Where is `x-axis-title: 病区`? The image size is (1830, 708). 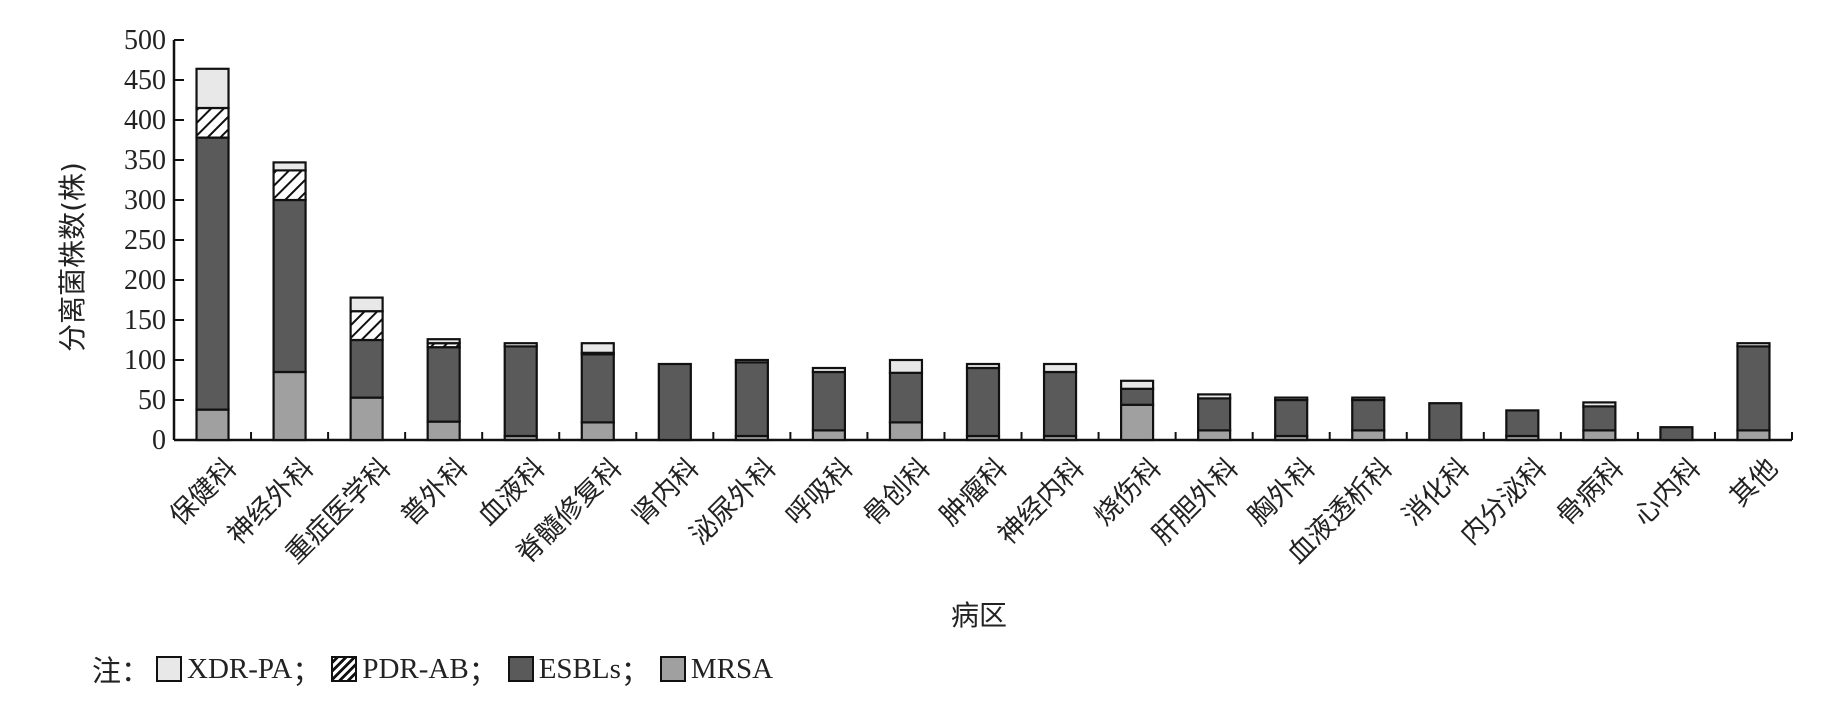 x-axis-title: 病区 is located at coordinates (979, 615).